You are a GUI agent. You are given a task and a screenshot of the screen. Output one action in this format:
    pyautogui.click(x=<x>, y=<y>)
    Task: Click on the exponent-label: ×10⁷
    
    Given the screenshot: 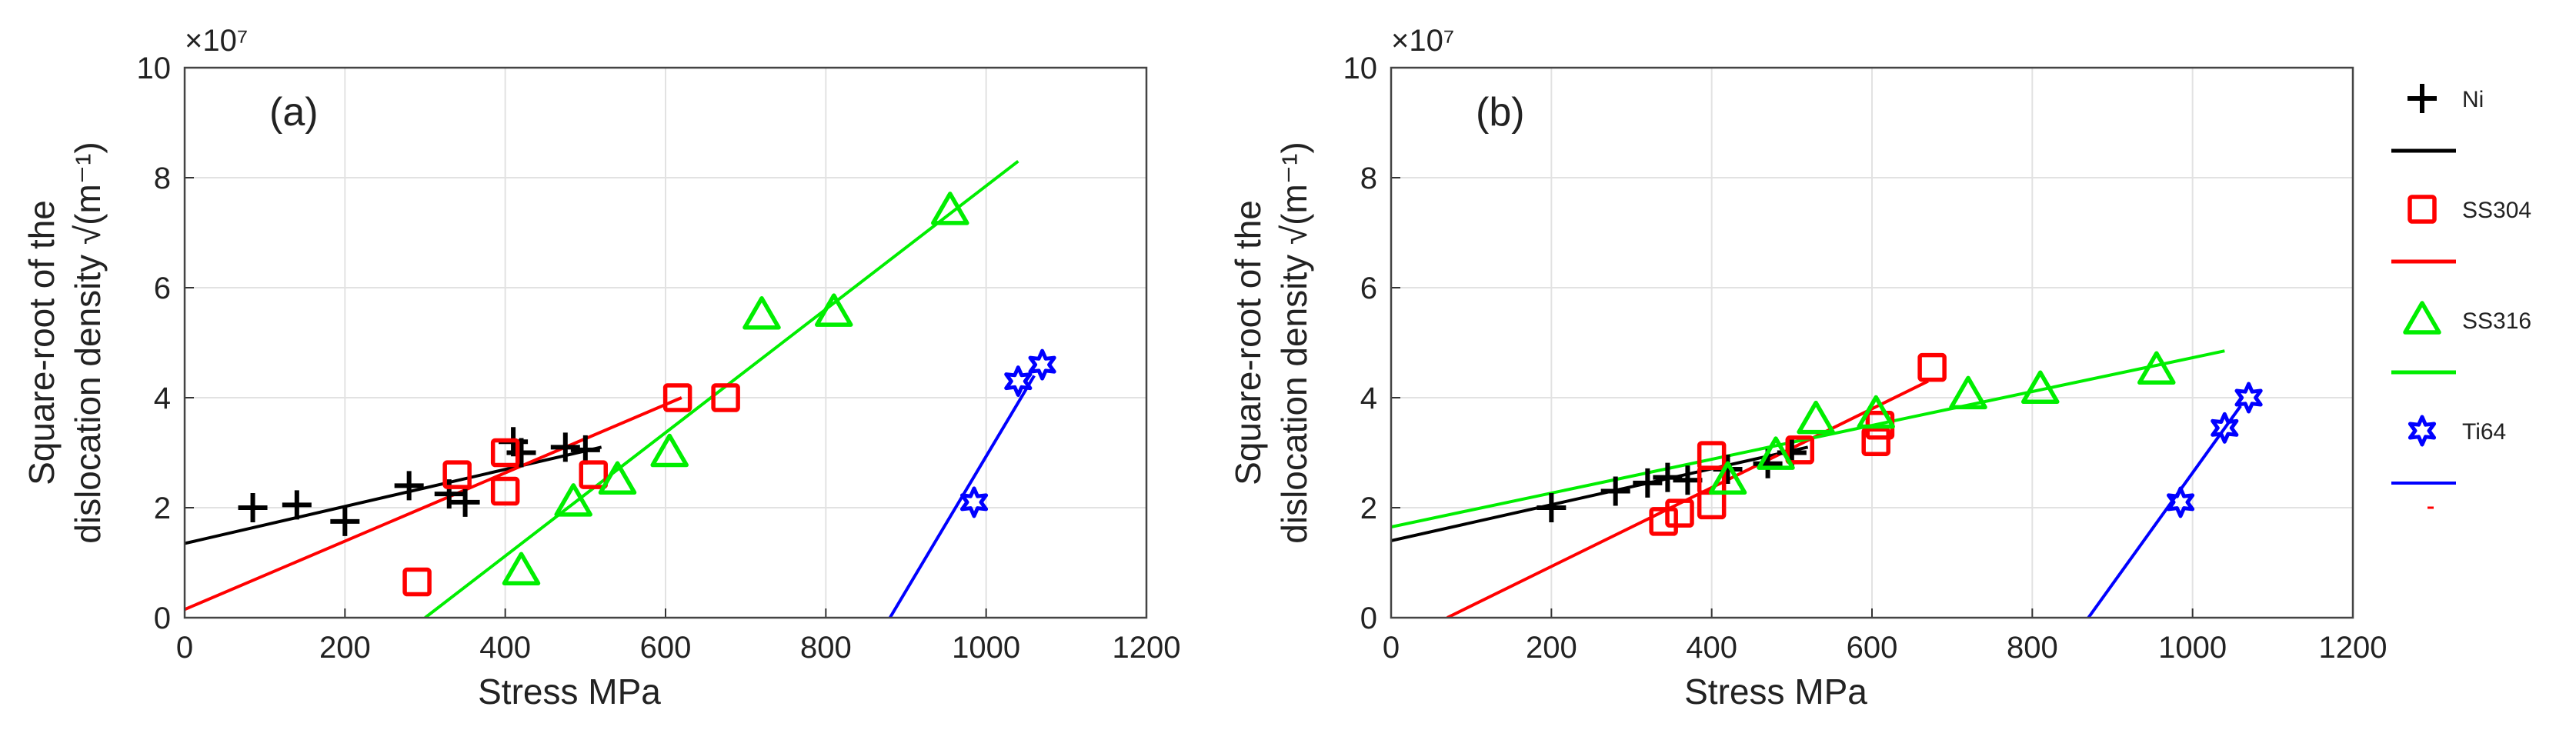 What is the action you would take?
    pyautogui.click(x=216, y=41)
    